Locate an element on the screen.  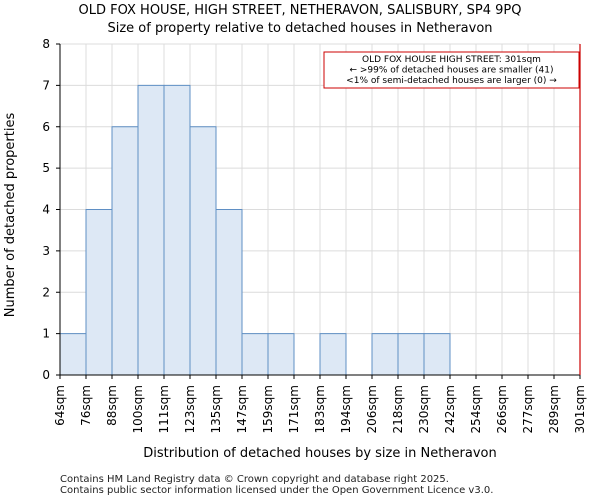
x-tick-label-64sqm: 64sqm is located at coordinates (60, 405).